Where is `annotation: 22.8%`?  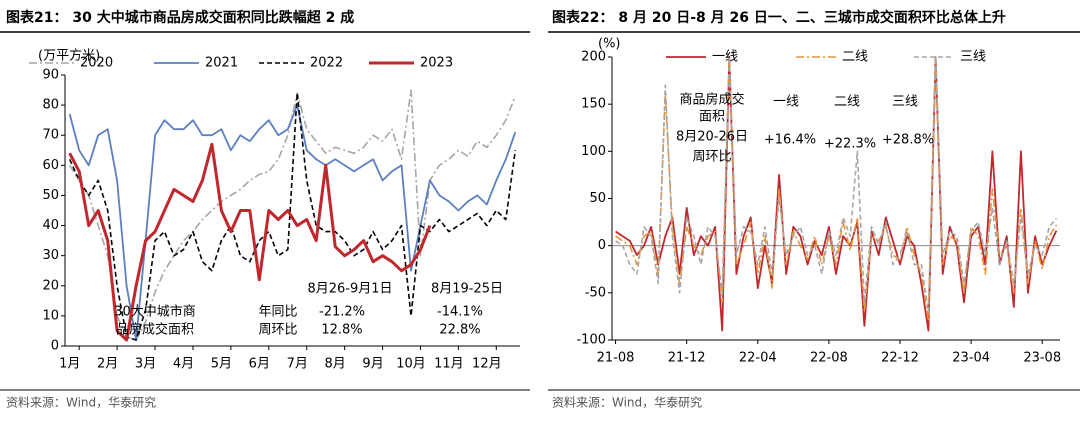
annotation: 22.8% is located at coordinates (459, 330).